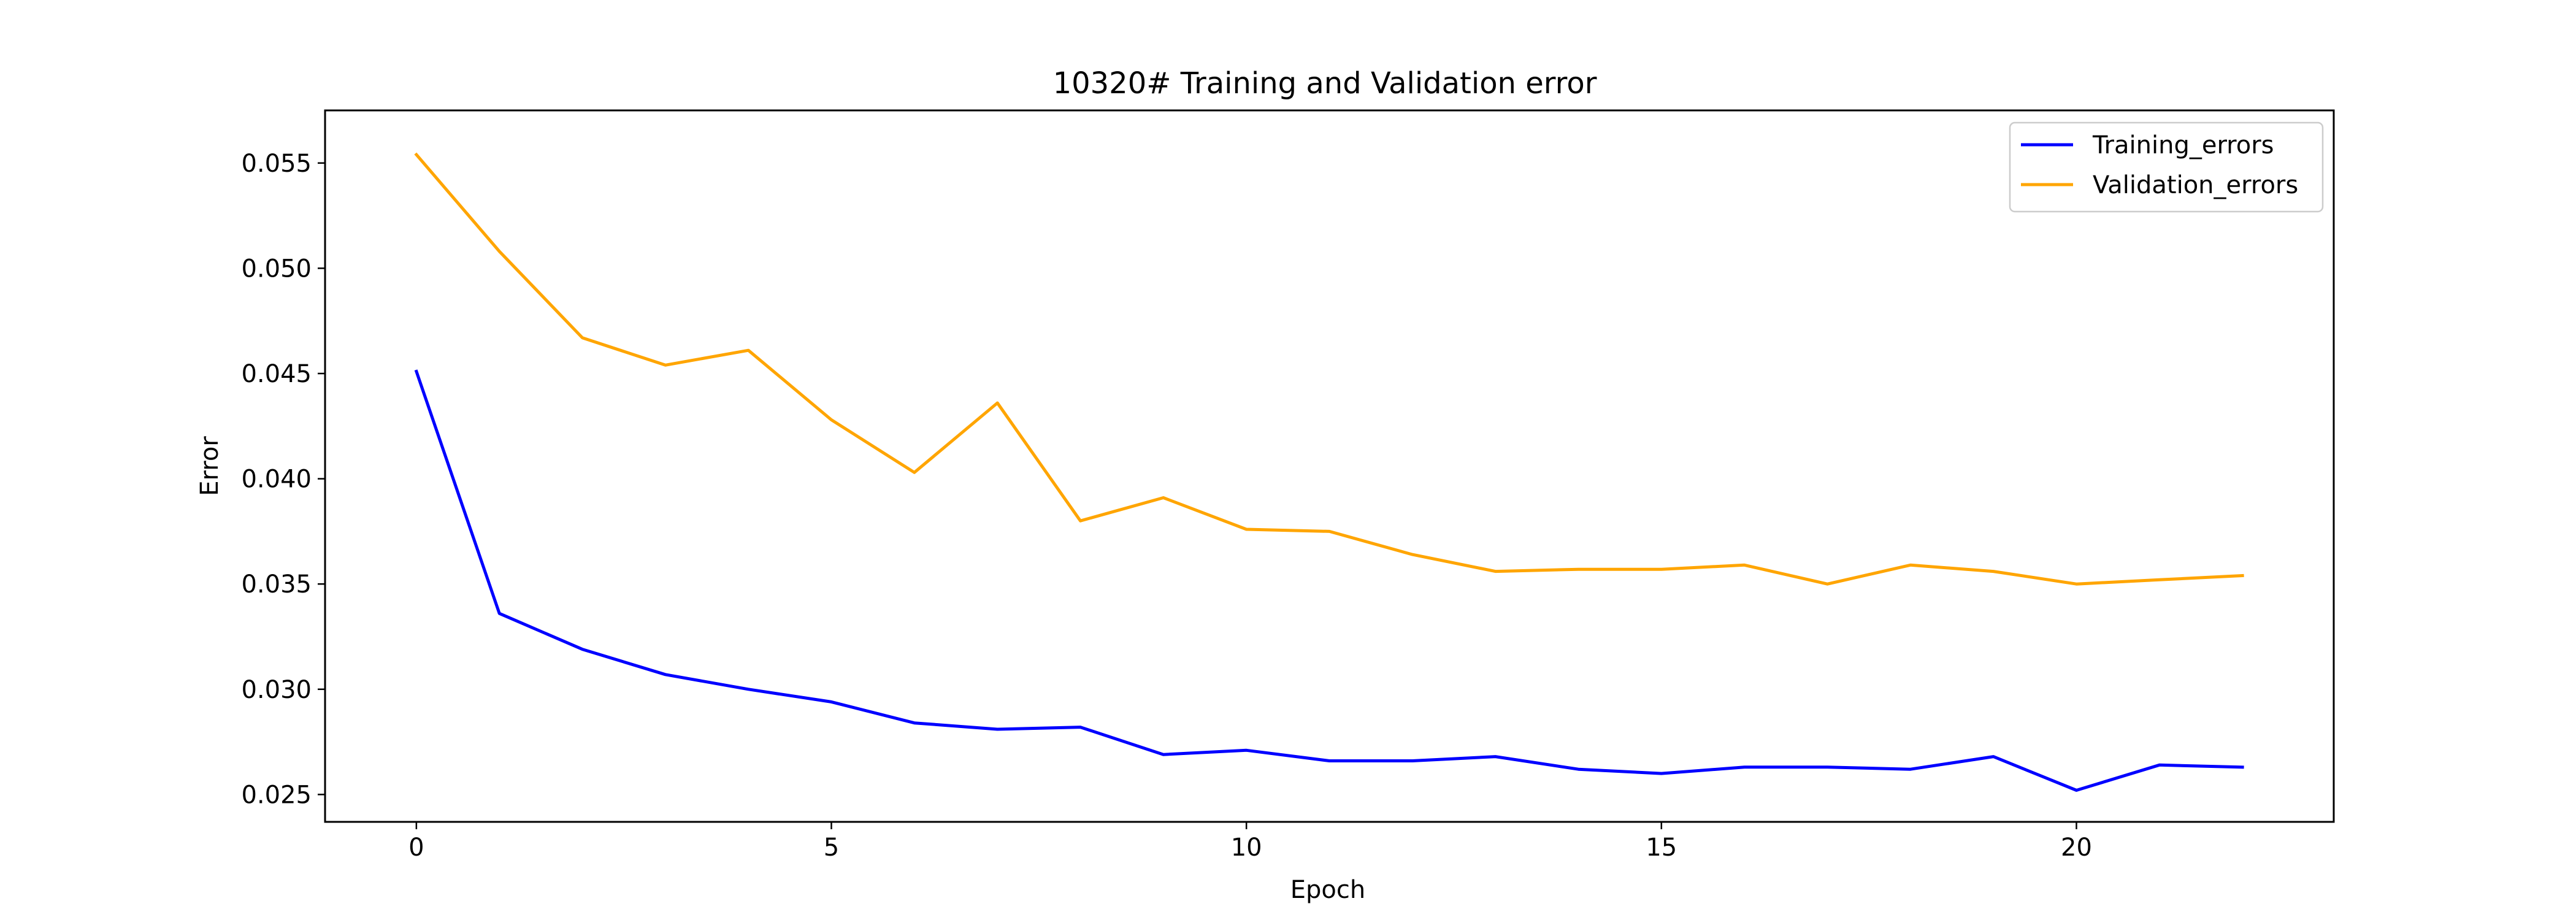 This screenshot has width=2576, height=920. What do you see at coordinates (276, 269) in the screenshot?
I see `y-tick-label: 0.050` at bounding box center [276, 269].